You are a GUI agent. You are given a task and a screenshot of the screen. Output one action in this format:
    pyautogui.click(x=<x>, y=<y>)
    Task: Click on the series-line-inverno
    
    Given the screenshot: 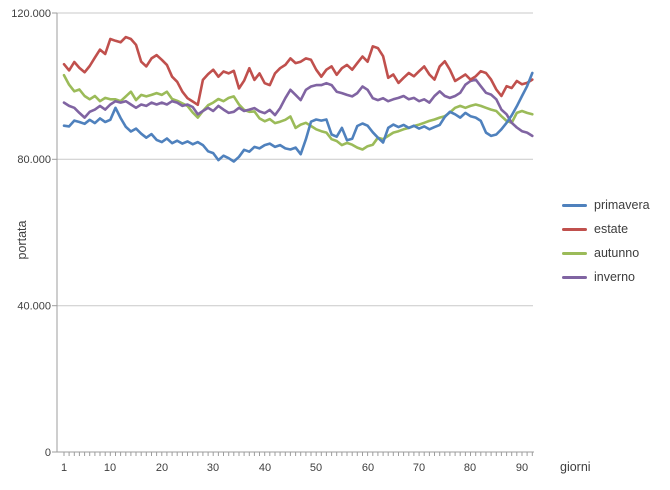 What is the action you would take?
    pyautogui.click(x=298, y=108)
    